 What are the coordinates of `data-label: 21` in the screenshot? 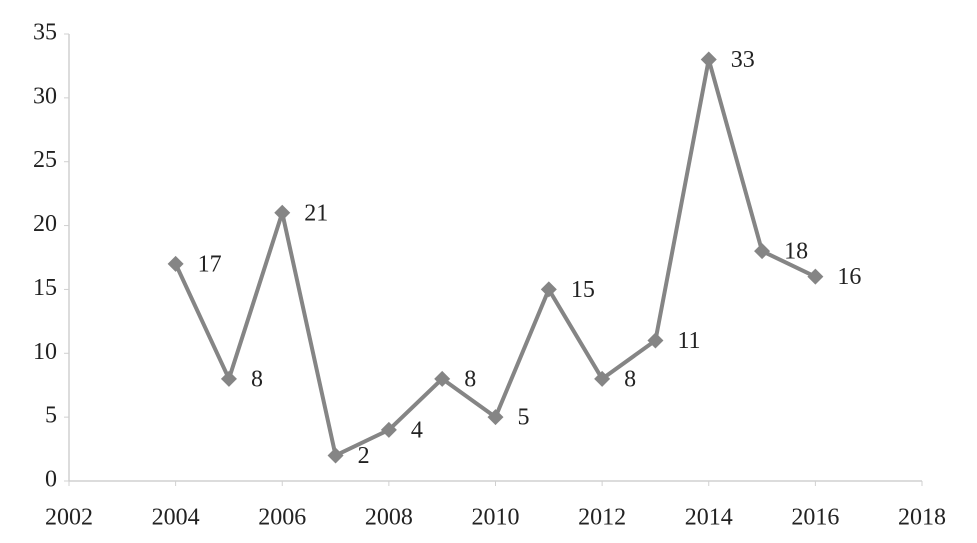 It's located at (316, 213).